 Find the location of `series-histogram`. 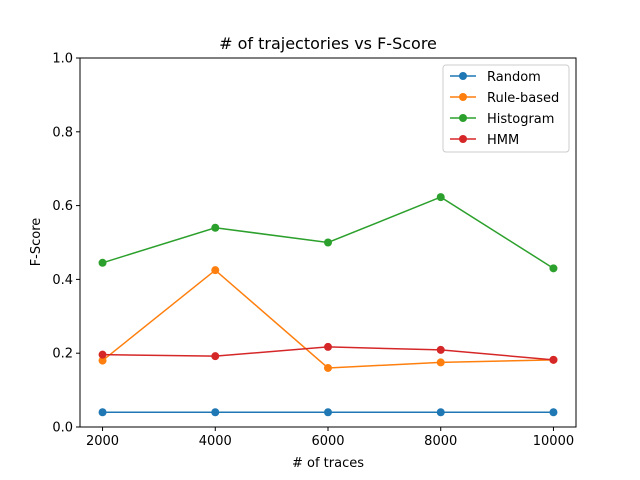

series-histogram is located at coordinates (328, 233).